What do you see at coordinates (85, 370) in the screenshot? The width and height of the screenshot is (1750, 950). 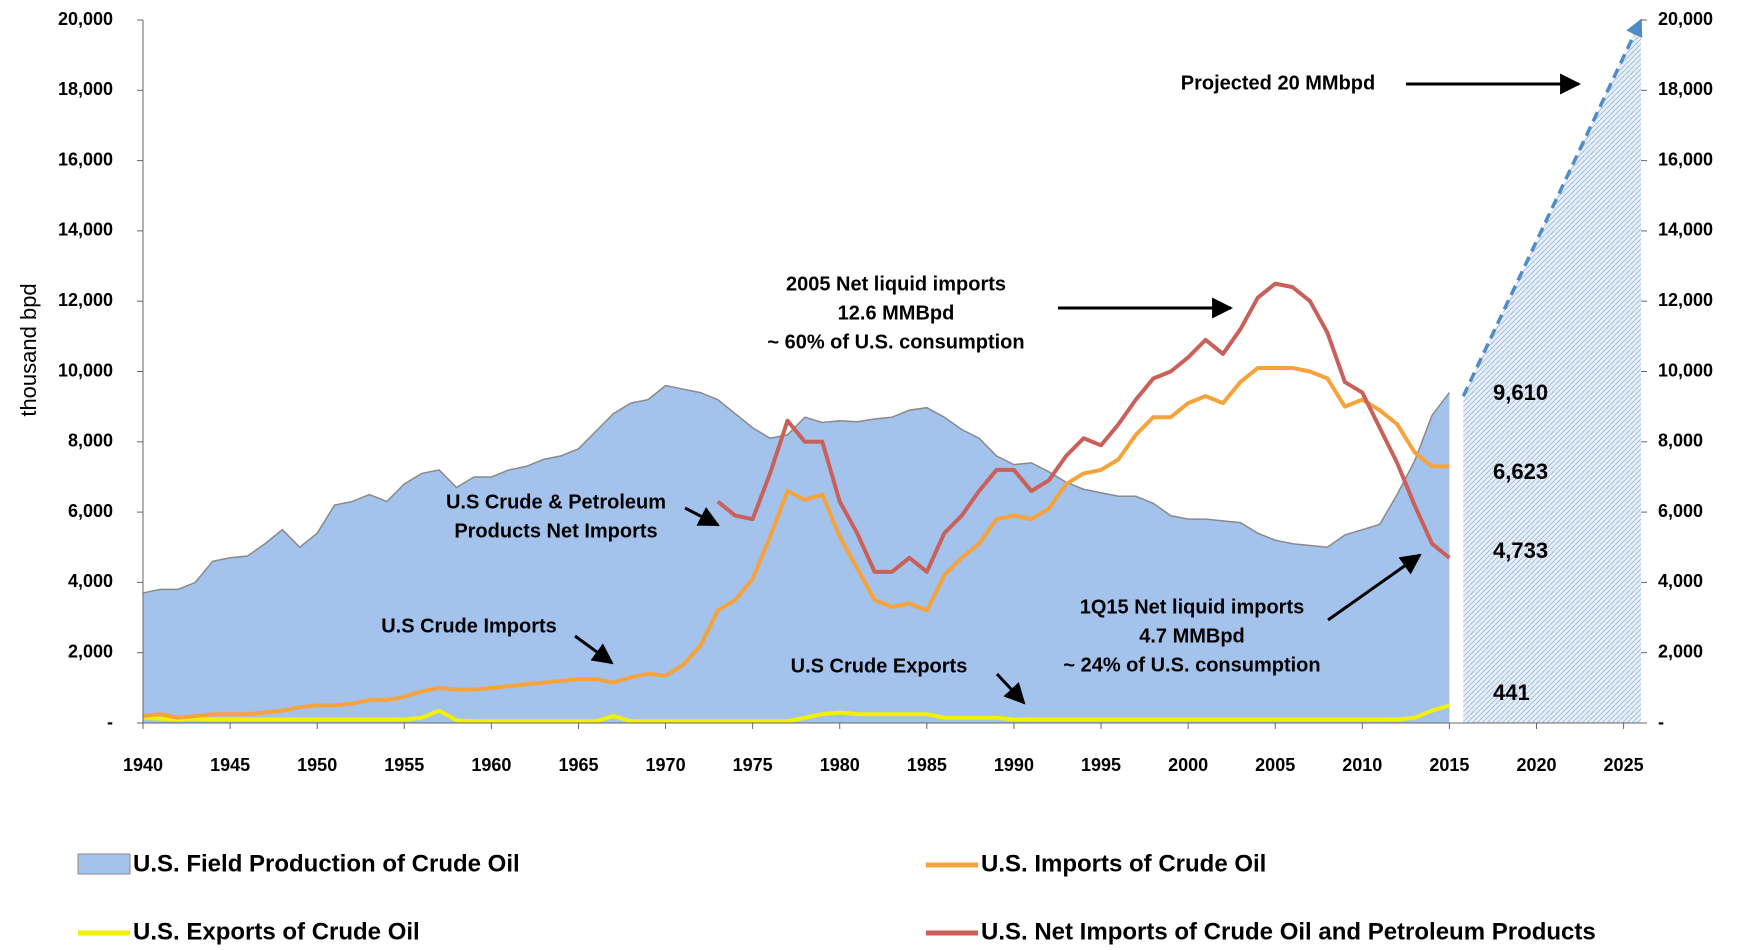 I see `y-tick-label: 10,000` at bounding box center [85, 370].